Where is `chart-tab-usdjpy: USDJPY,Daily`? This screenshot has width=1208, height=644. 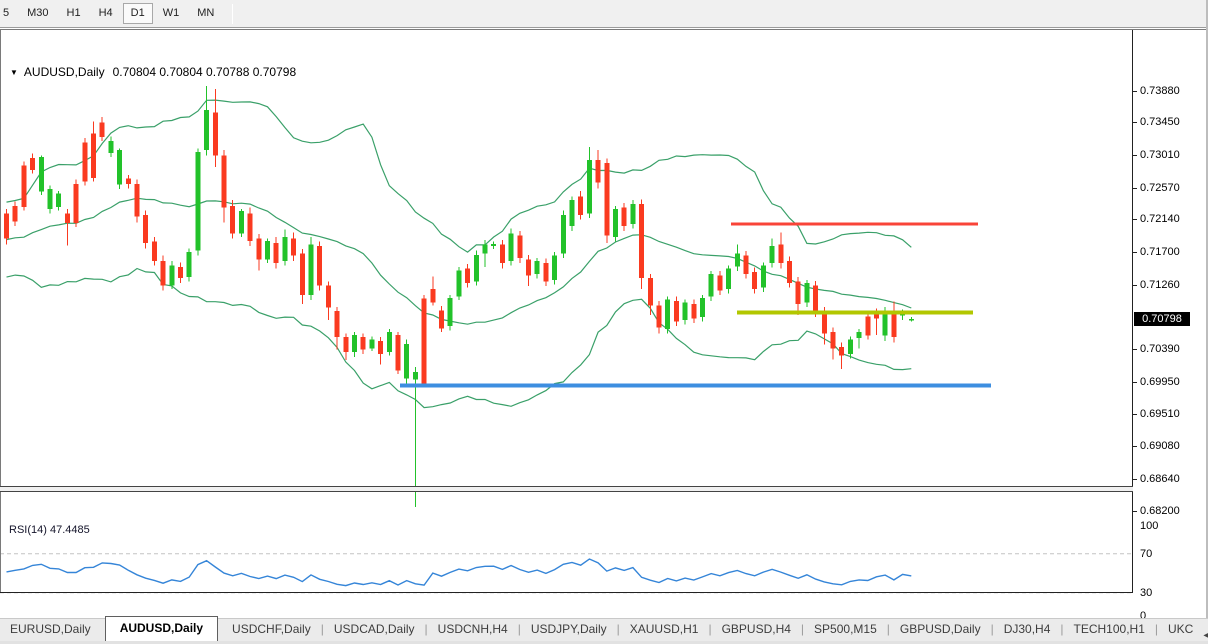
chart-tab-usdjpy: USDJPY,Daily is located at coordinates (568, 629).